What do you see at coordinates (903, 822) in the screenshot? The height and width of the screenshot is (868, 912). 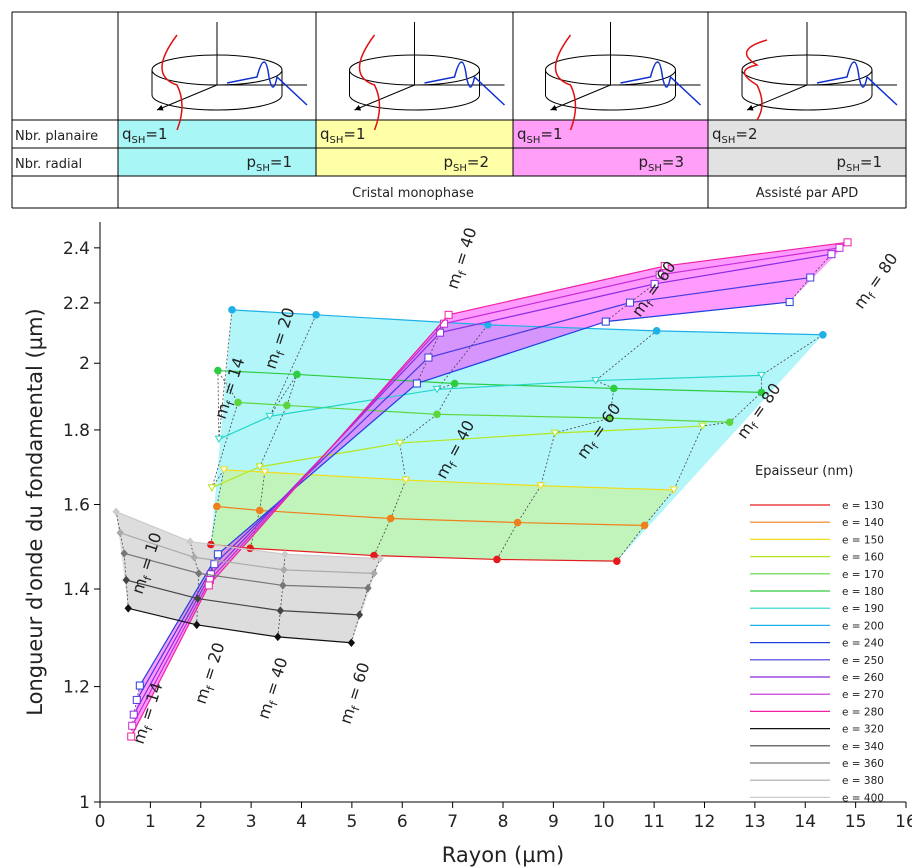 I see `x-tick-label: 16` at bounding box center [903, 822].